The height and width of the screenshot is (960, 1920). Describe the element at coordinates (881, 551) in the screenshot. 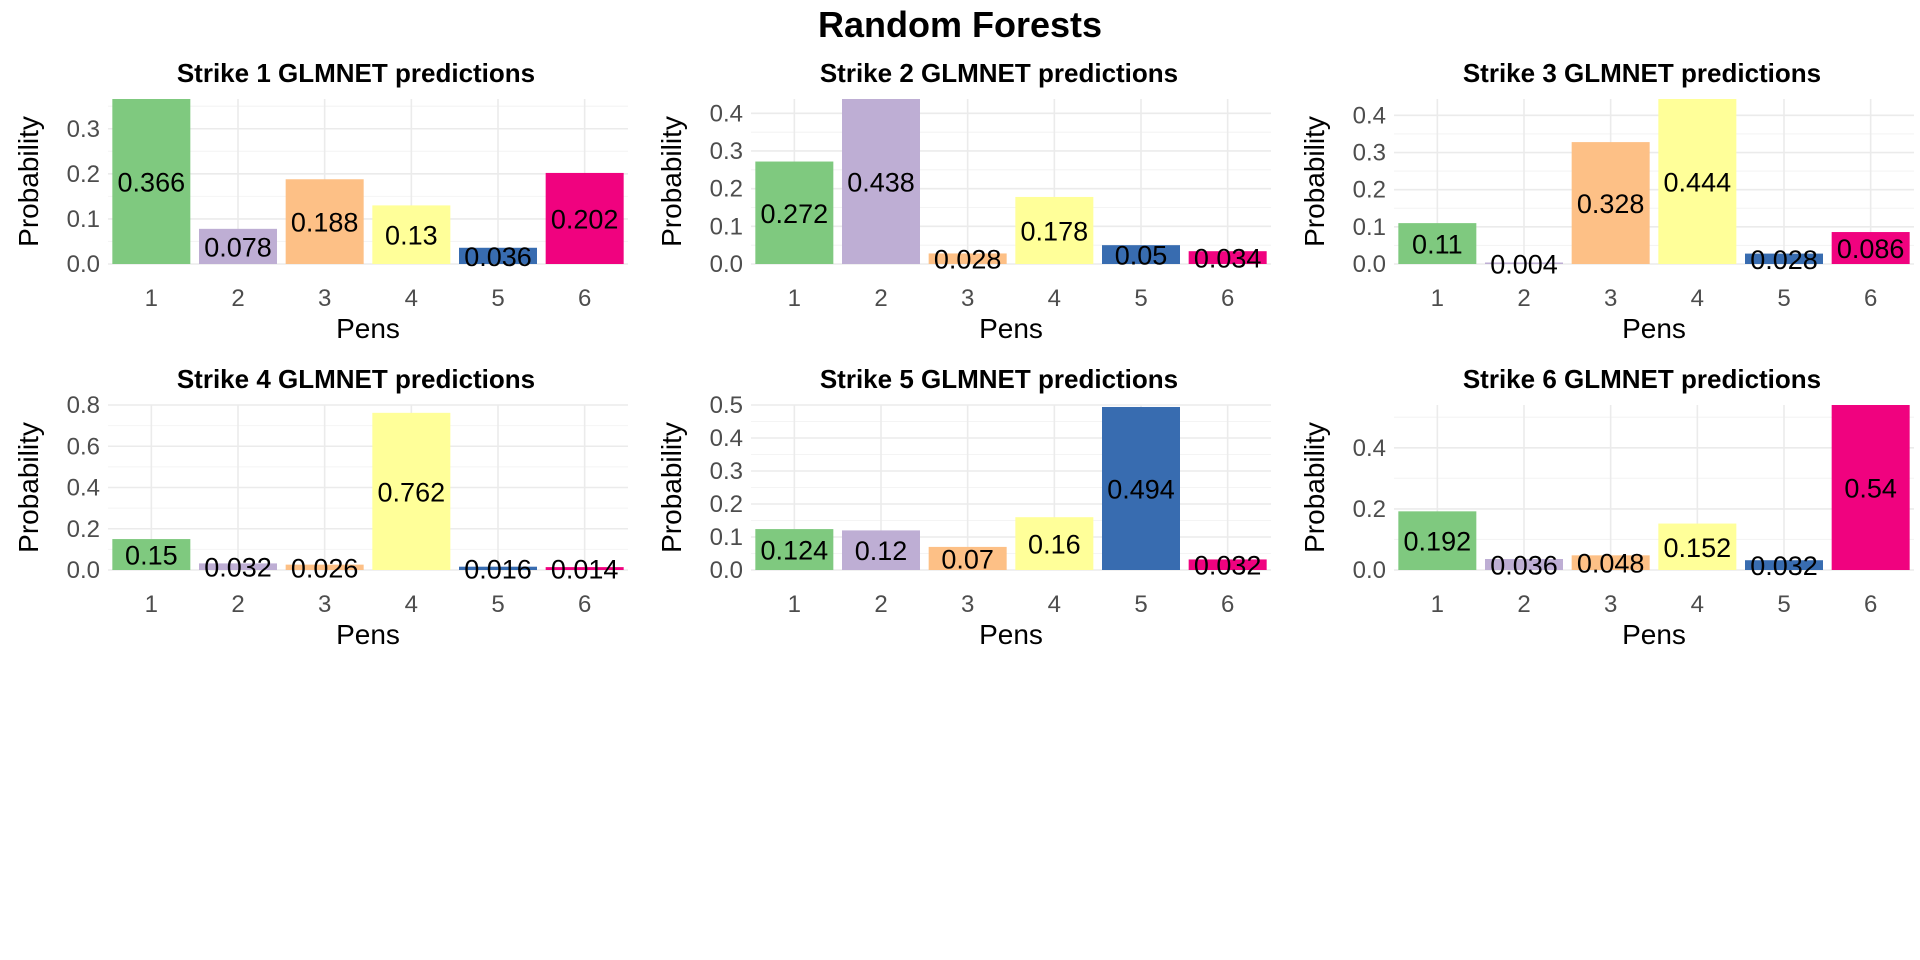

I see `data-label: 0.12` at that location.